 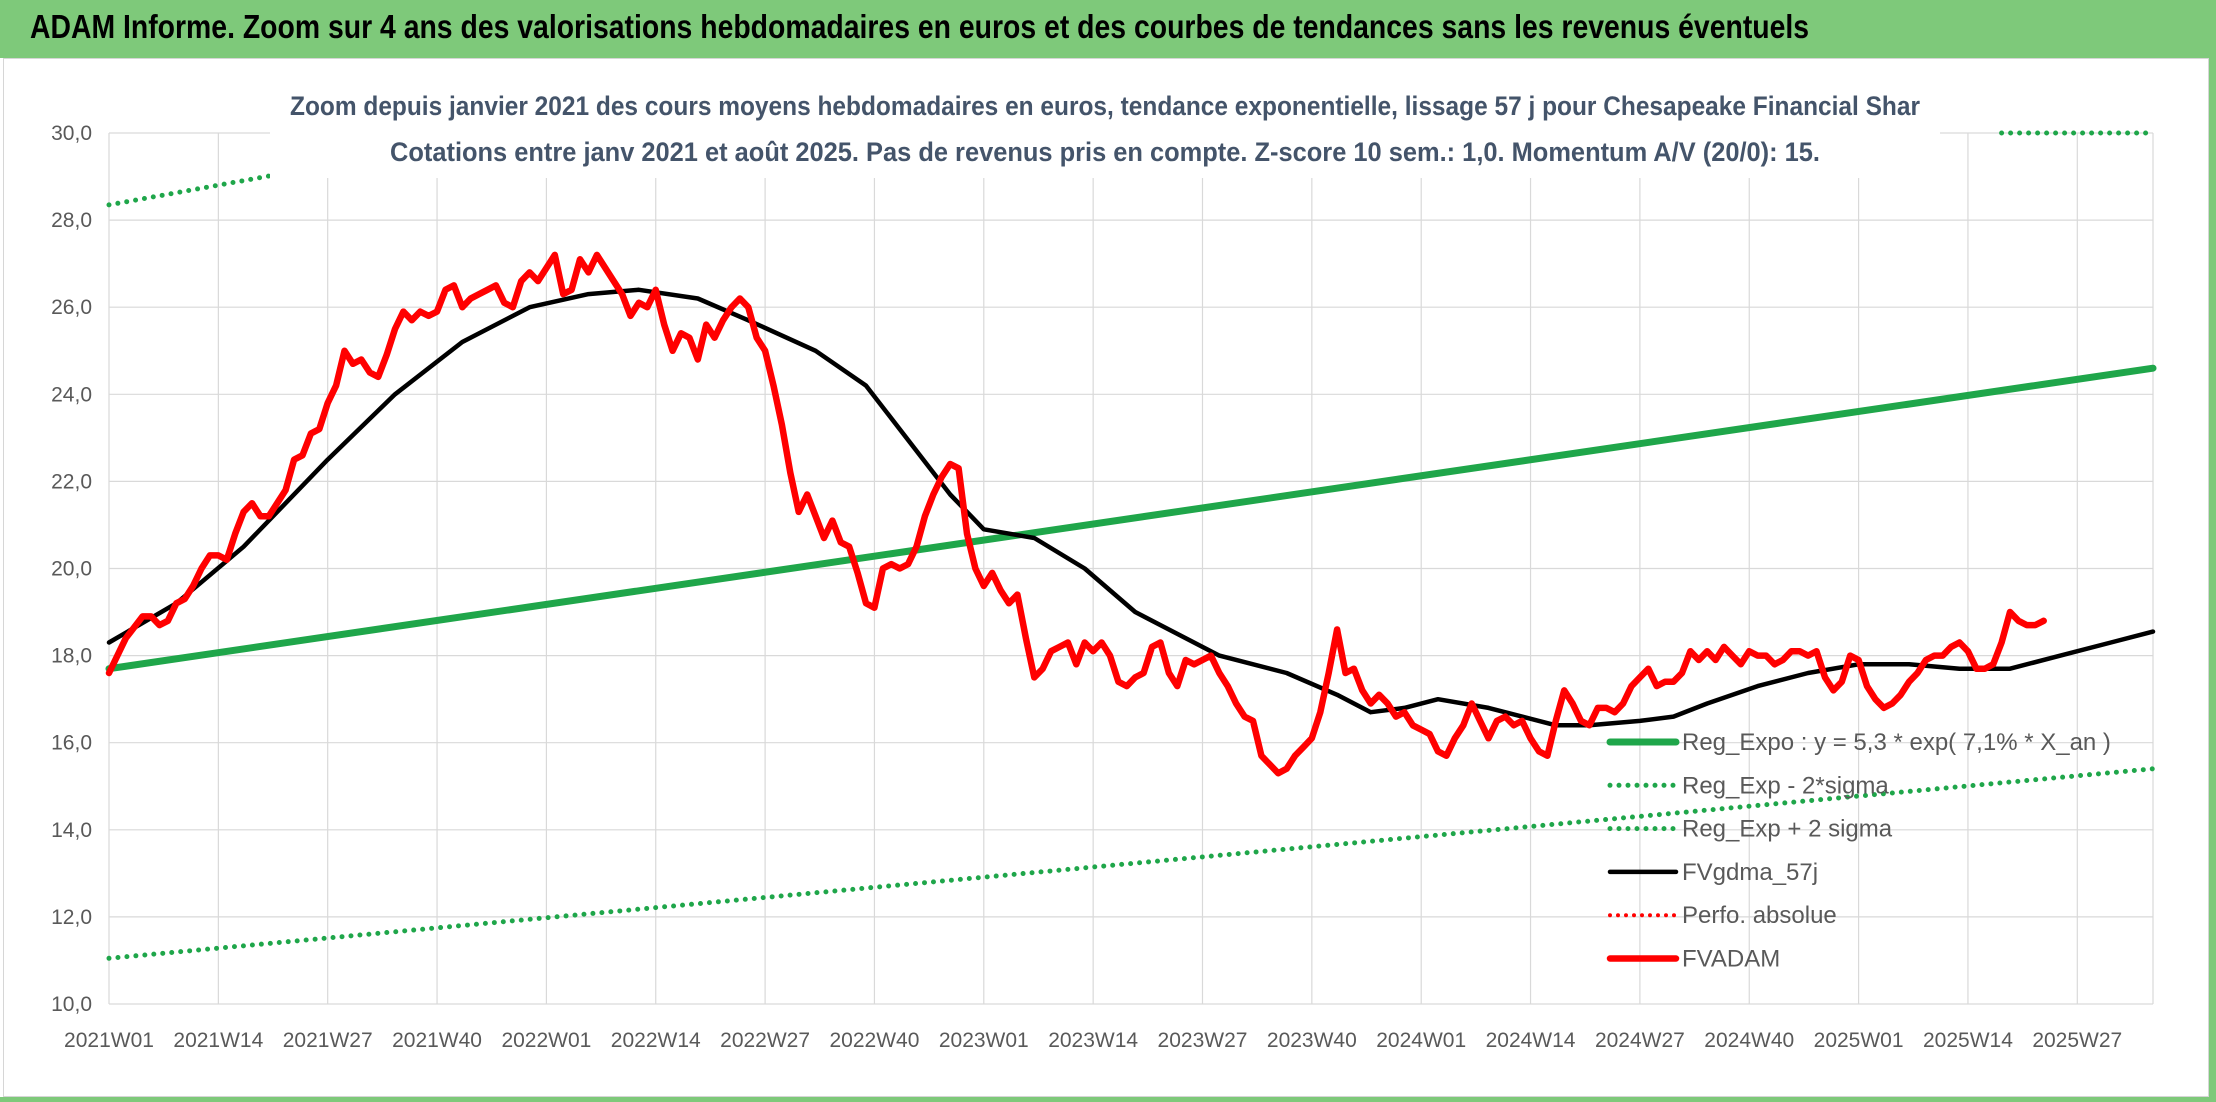 What do you see at coordinates (71, 830) in the screenshot?
I see `y-tick-label: 14,0` at bounding box center [71, 830].